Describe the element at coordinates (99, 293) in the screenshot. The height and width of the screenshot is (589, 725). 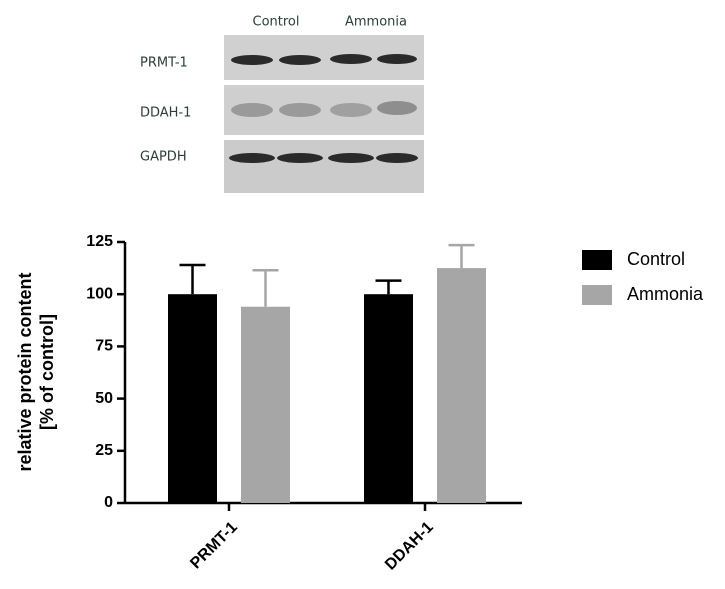
I see `y-tick-label: 100` at that location.